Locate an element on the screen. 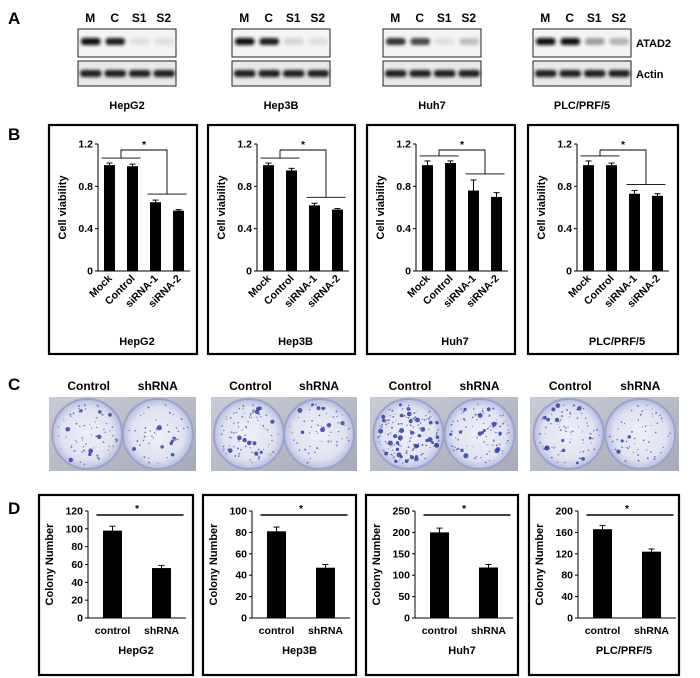  y-tick-label: 0 is located at coordinates (90, 272).